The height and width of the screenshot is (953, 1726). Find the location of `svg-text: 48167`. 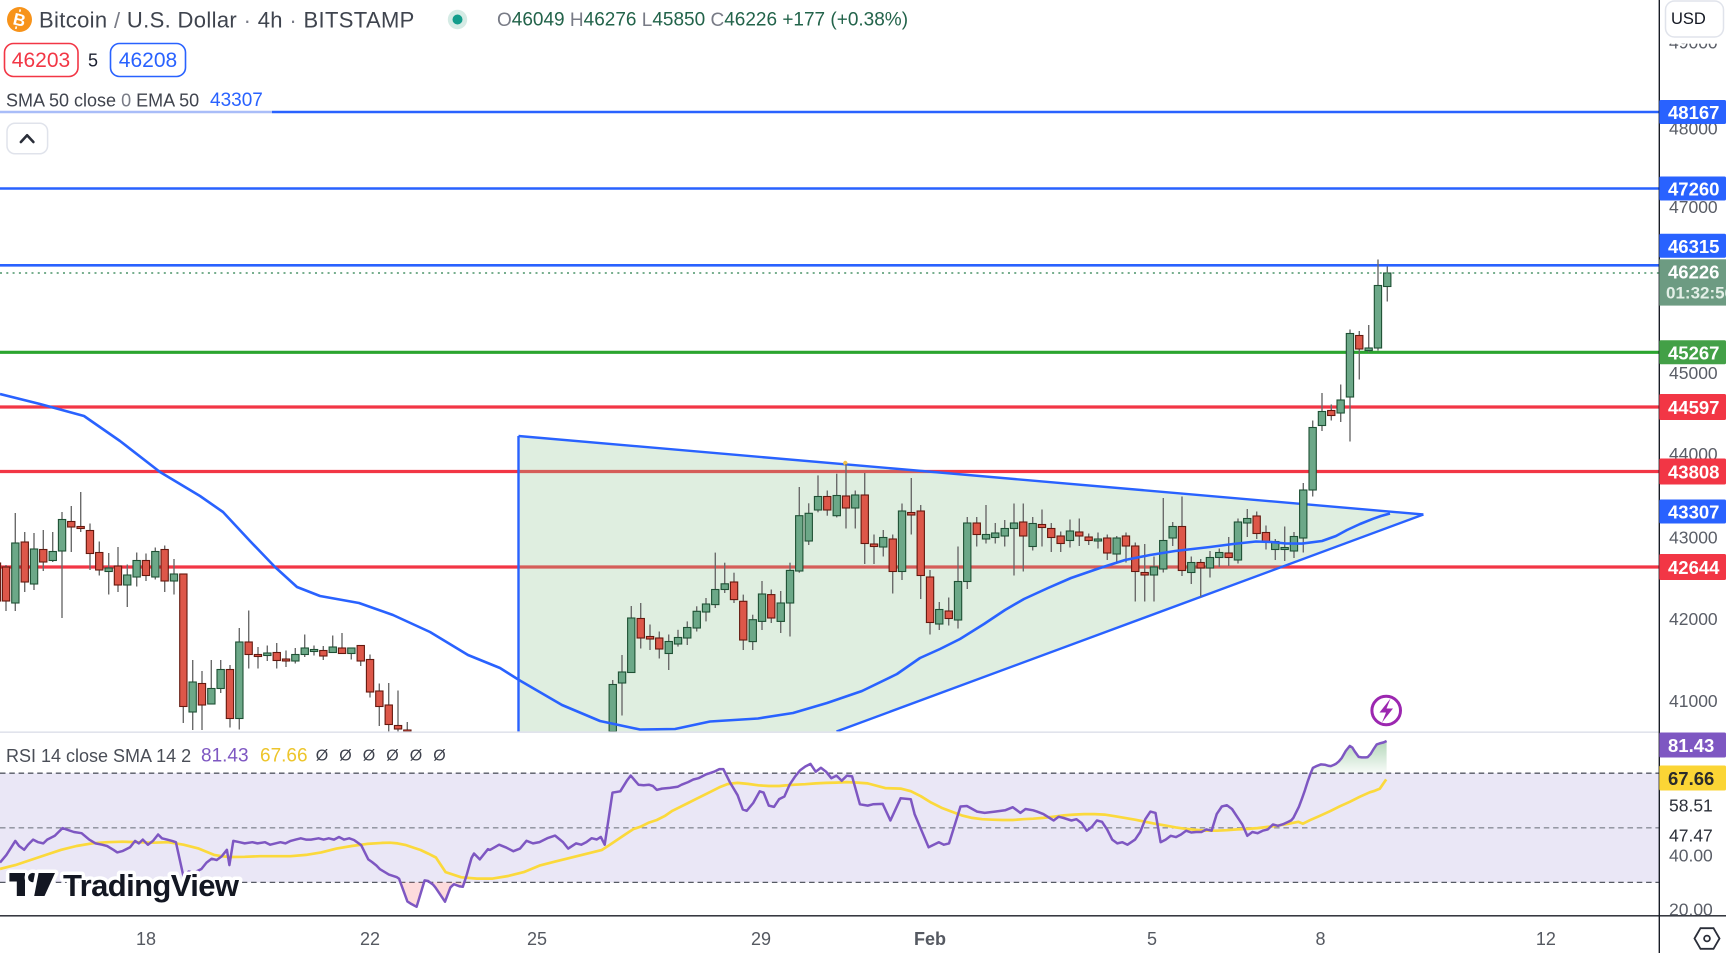

svg-text: 48167 is located at coordinates (1693, 112).